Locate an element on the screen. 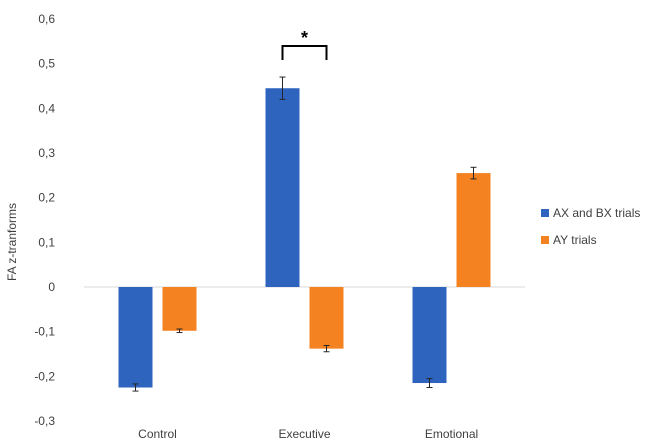 The height and width of the screenshot is (441, 667). y-tick-label: 0 is located at coordinates (51, 287).